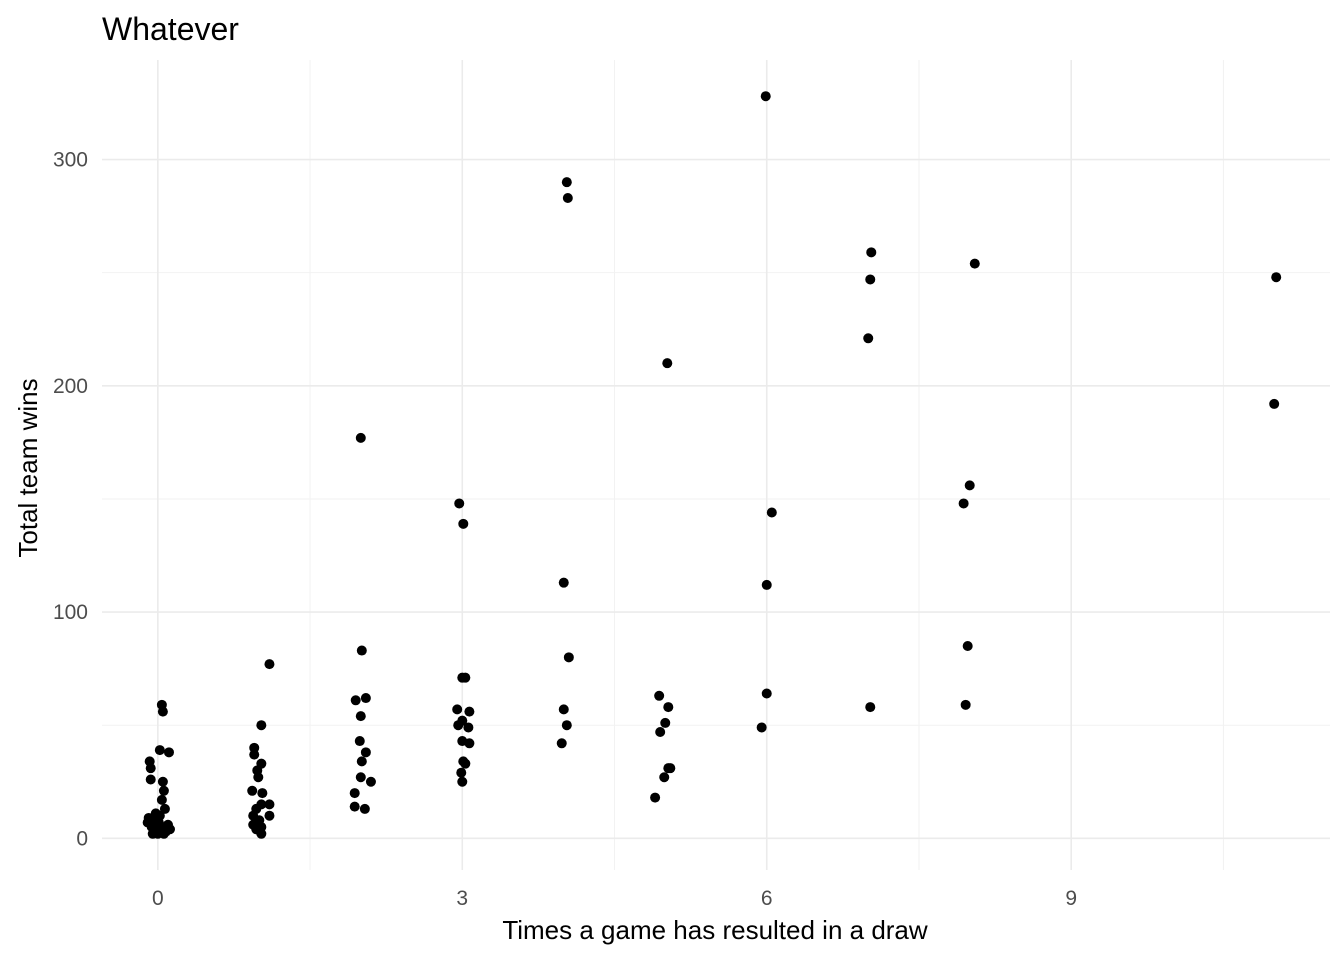 The width and height of the screenshot is (1344, 960). Describe the element at coordinates (70, 386) in the screenshot. I see `y-tick-label: 200` at that location.